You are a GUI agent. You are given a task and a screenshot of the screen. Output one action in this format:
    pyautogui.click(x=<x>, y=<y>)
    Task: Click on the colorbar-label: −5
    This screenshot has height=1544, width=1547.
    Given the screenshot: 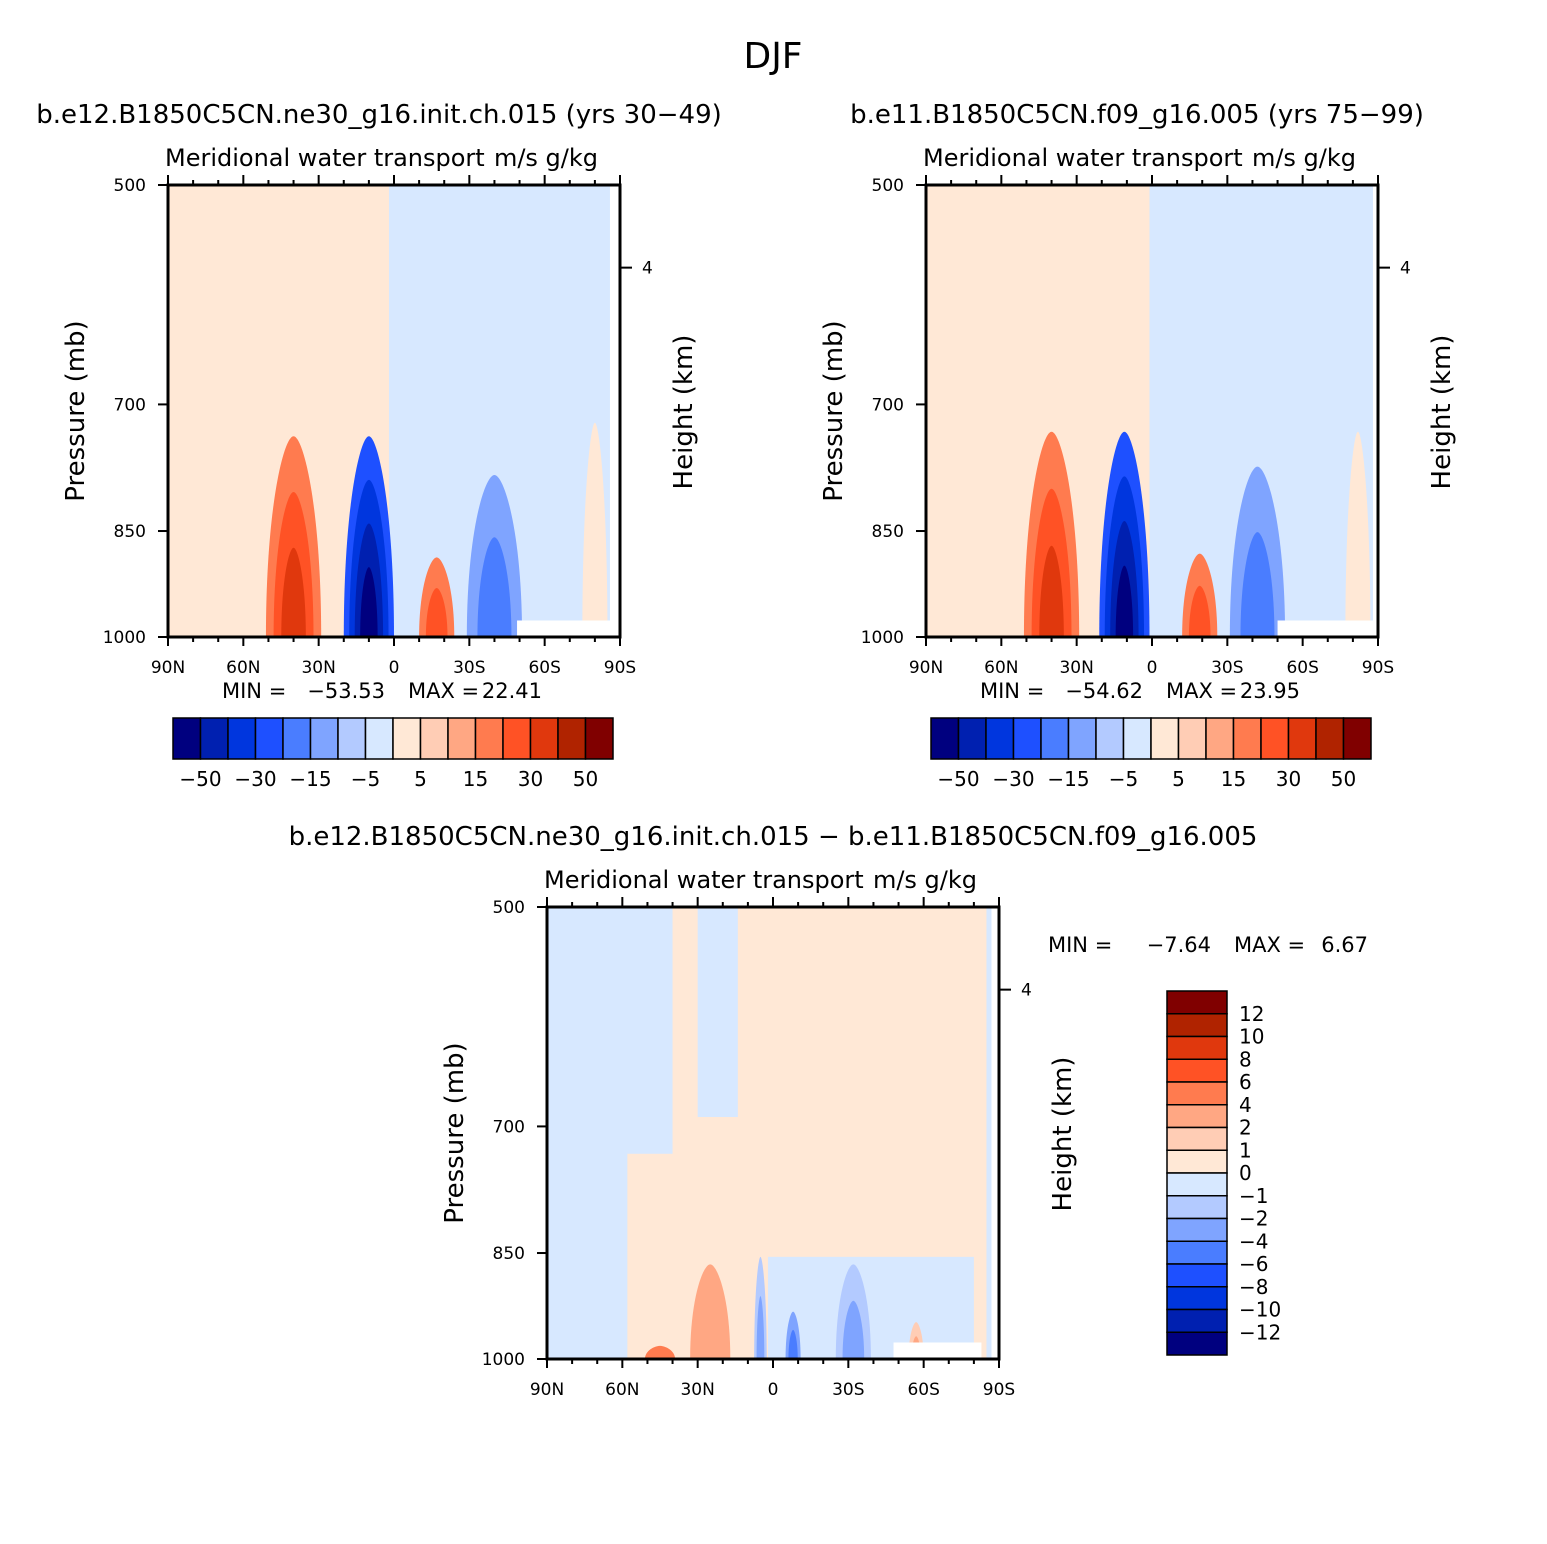 What is the action you would take?
    pyautogui.click(x=365, y=779)
    